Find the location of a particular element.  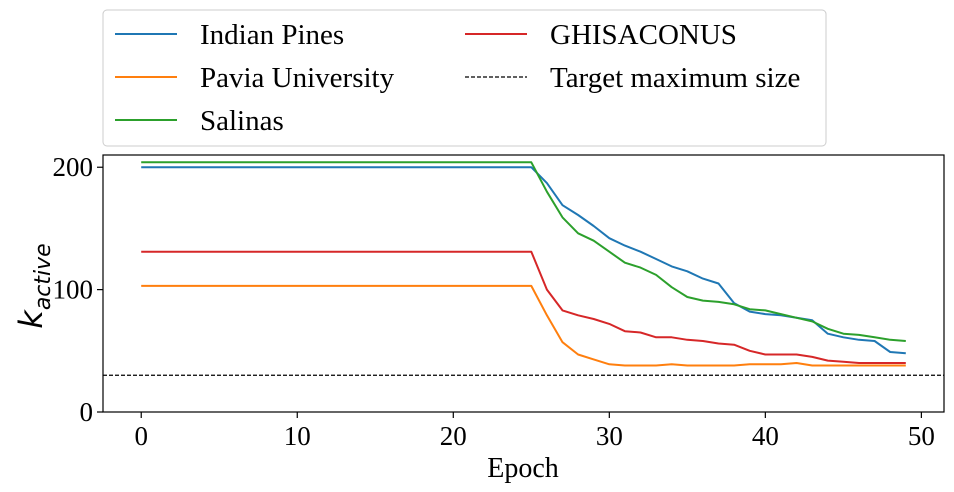

legend-label: Salinas is located at coordinates (242, 121).